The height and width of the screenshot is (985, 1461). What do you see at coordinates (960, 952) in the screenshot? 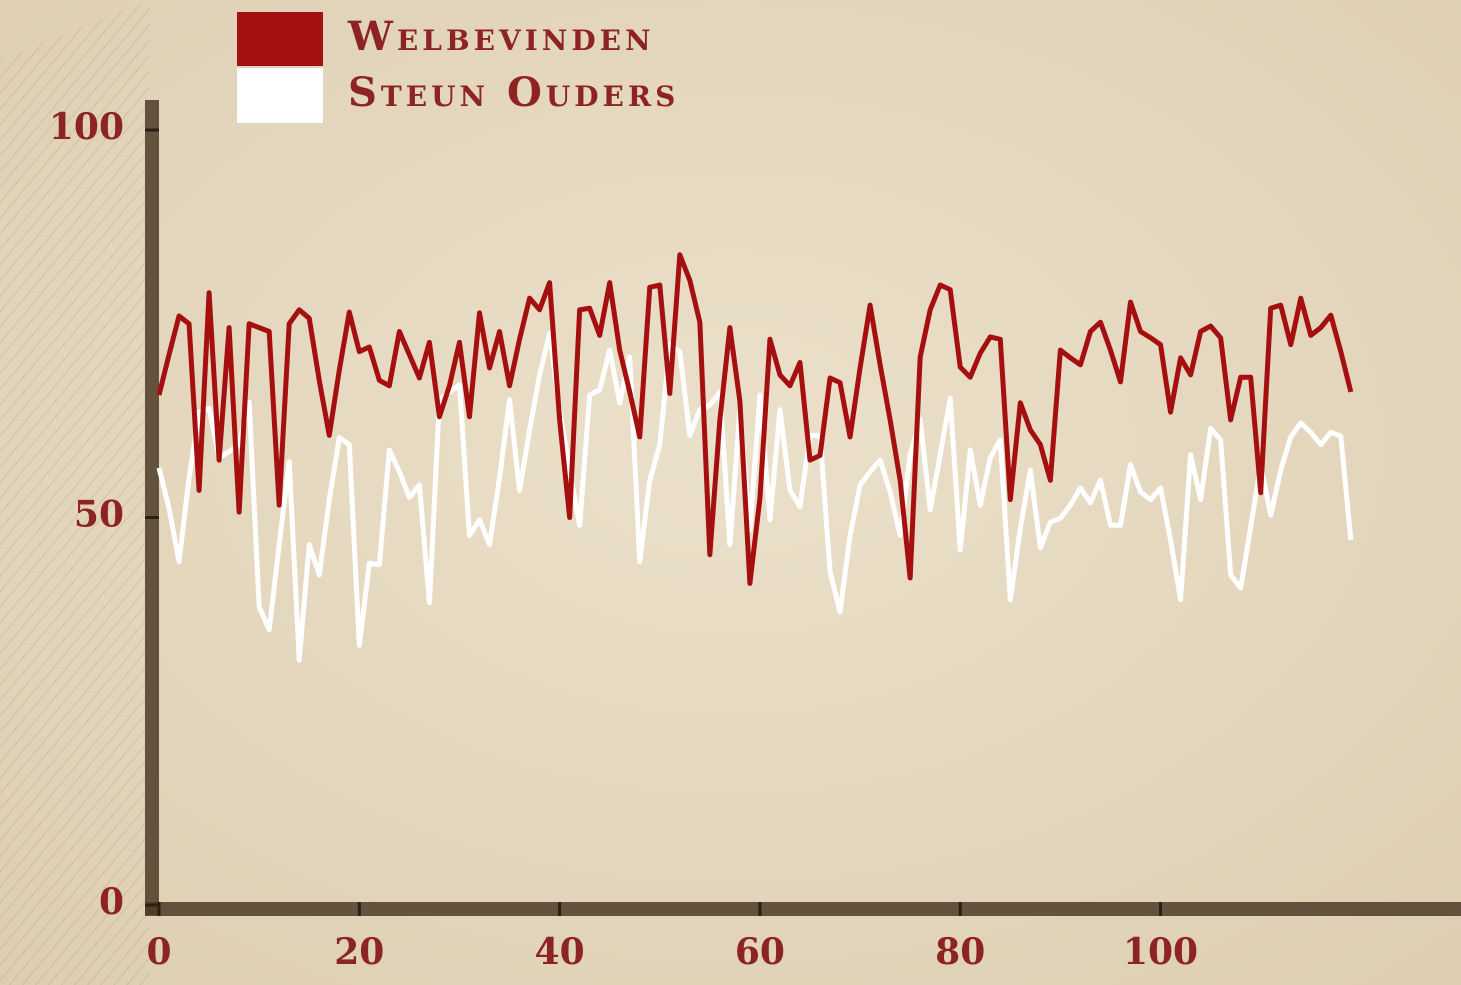
I see `x-tick-label: 80` at bounding box center [960, 952].